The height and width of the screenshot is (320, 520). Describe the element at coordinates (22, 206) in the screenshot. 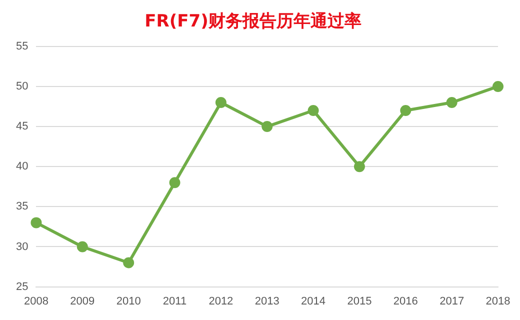

I see `y-tick-label: 35` at that location.